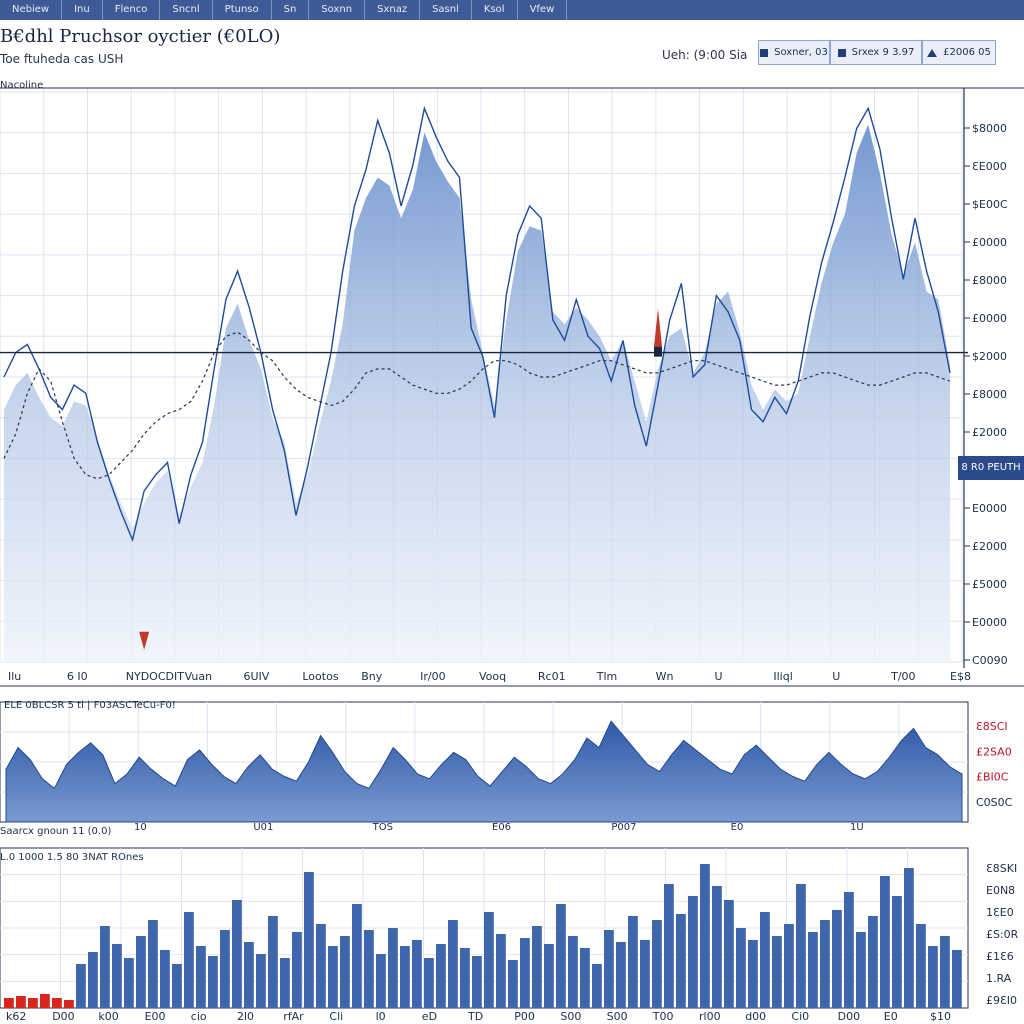 The image size is (1024, 1024). What do you see at coordinates (658, 351) in the screenshot?
I see `up-marker-base` at bounding box center [658, 351].